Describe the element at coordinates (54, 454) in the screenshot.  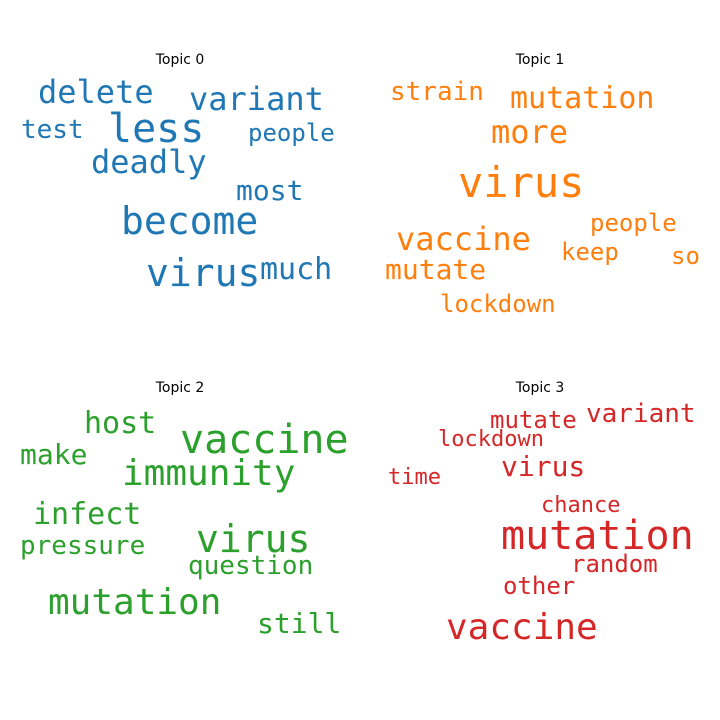
I see `word-make: make` at that location.